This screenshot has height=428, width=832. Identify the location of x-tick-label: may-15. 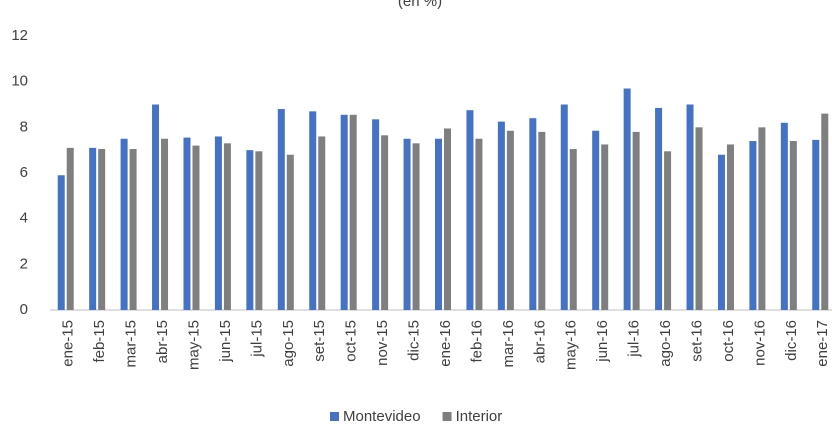
(193, 345).